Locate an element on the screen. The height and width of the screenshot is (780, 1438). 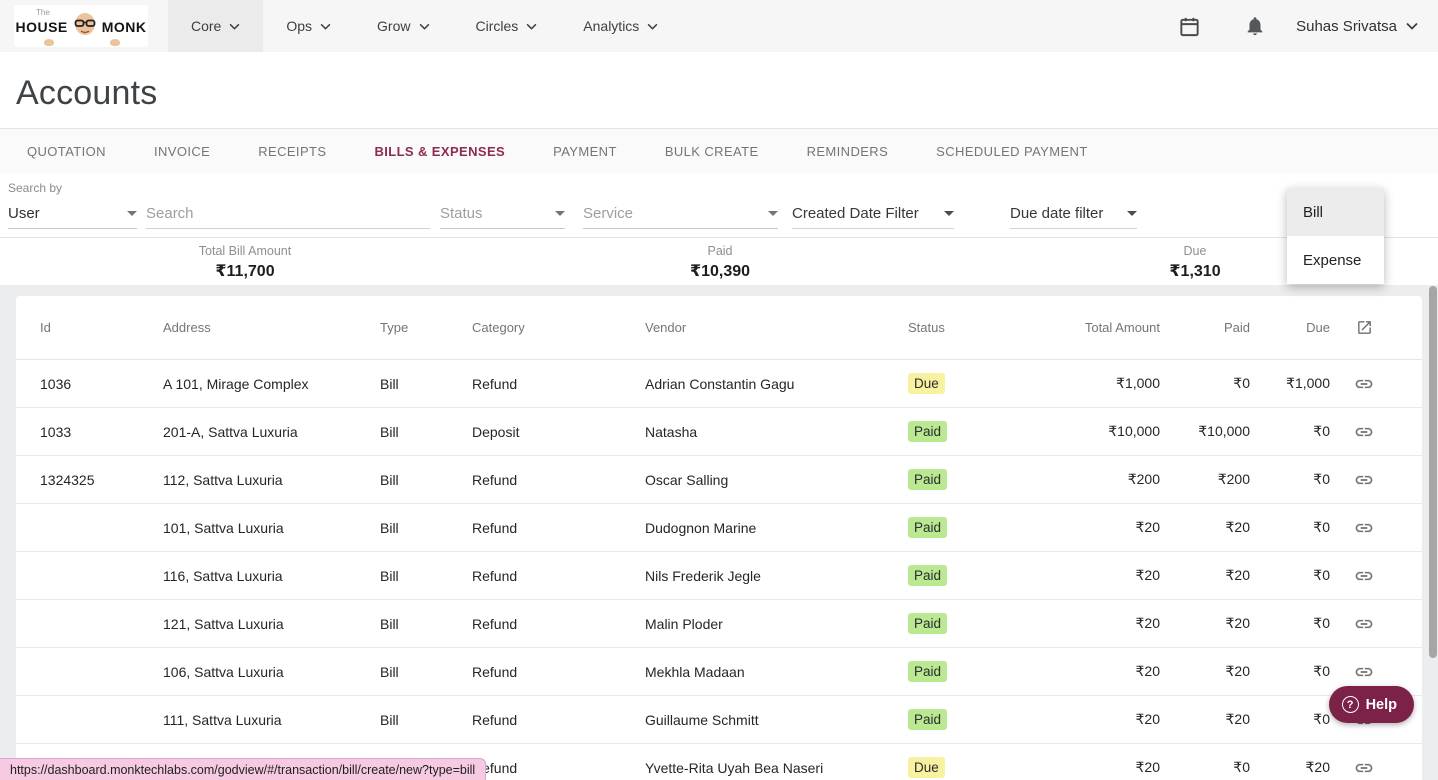
page-title: Accounts is located at coordinates (87, 93).